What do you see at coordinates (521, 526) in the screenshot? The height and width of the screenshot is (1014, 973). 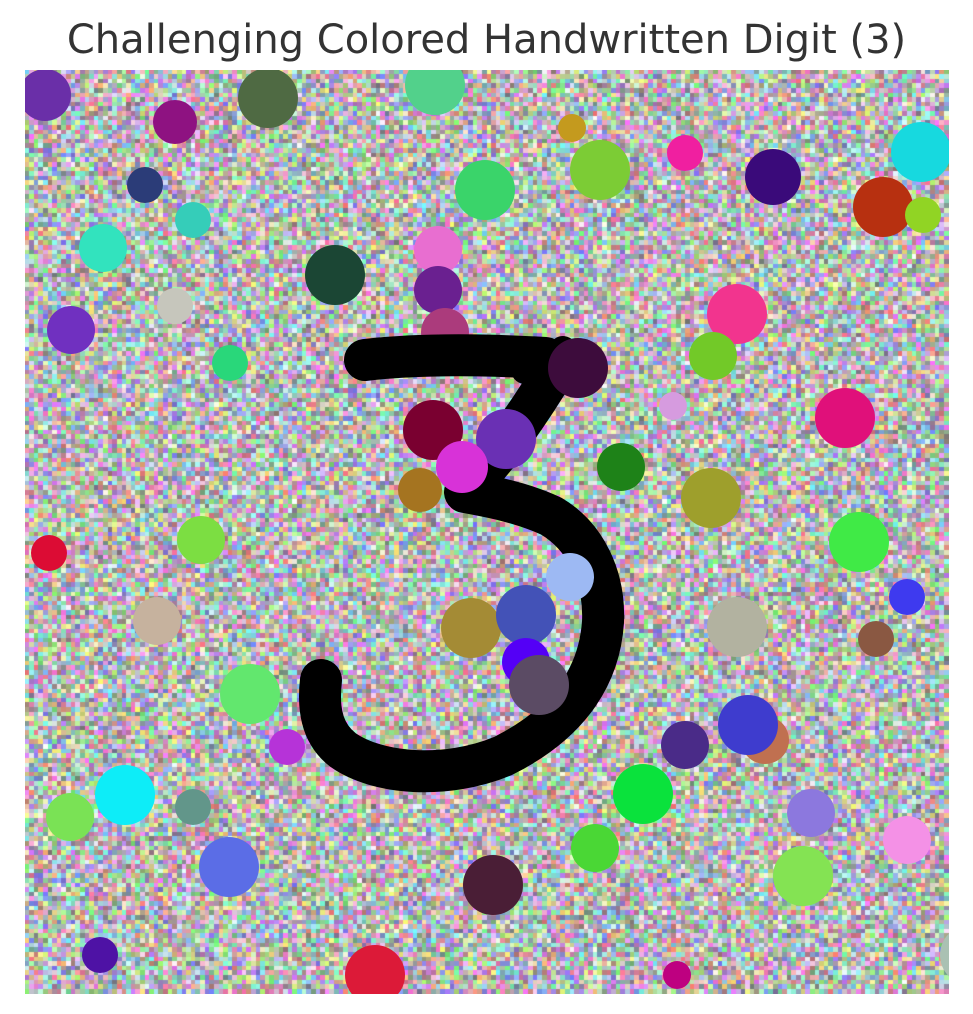 I see `color-blobs-front` at bounding box center [521, 526].